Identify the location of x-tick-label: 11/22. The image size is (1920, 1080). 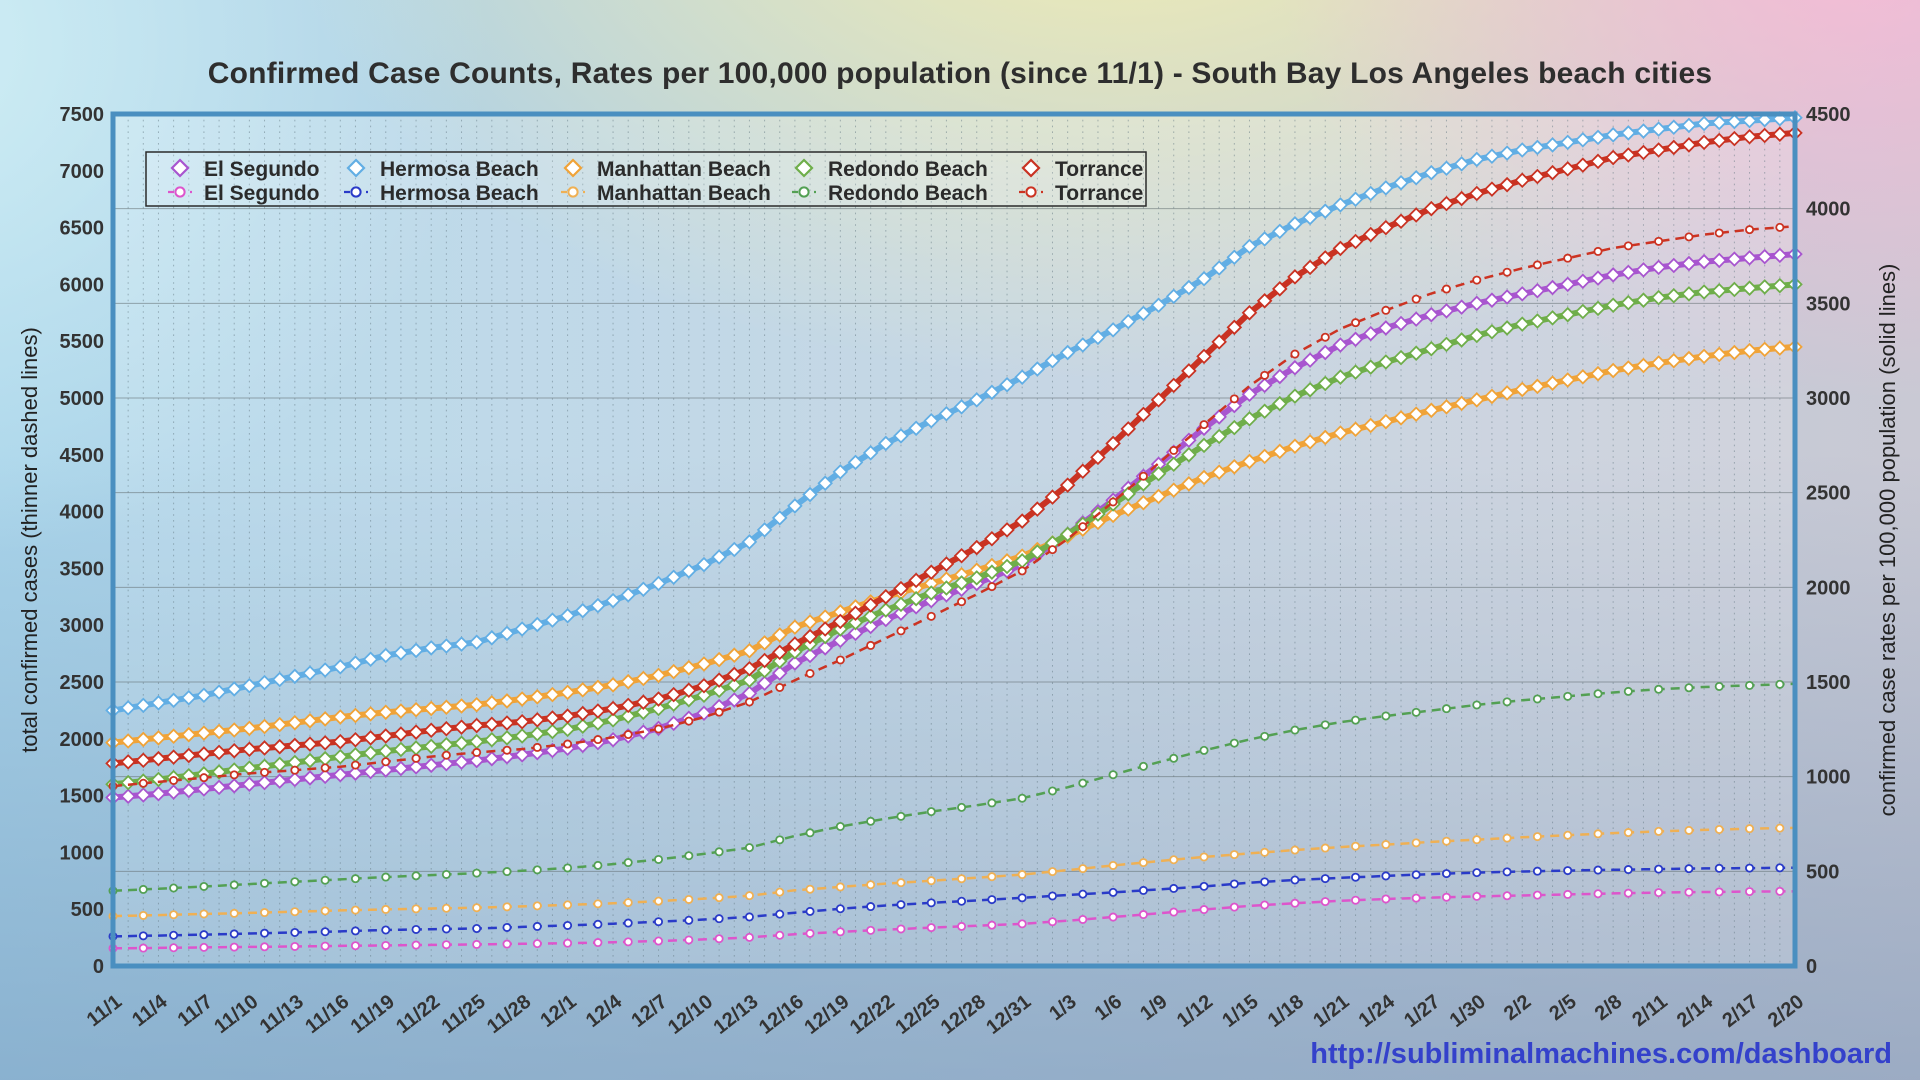
(418, 1014).